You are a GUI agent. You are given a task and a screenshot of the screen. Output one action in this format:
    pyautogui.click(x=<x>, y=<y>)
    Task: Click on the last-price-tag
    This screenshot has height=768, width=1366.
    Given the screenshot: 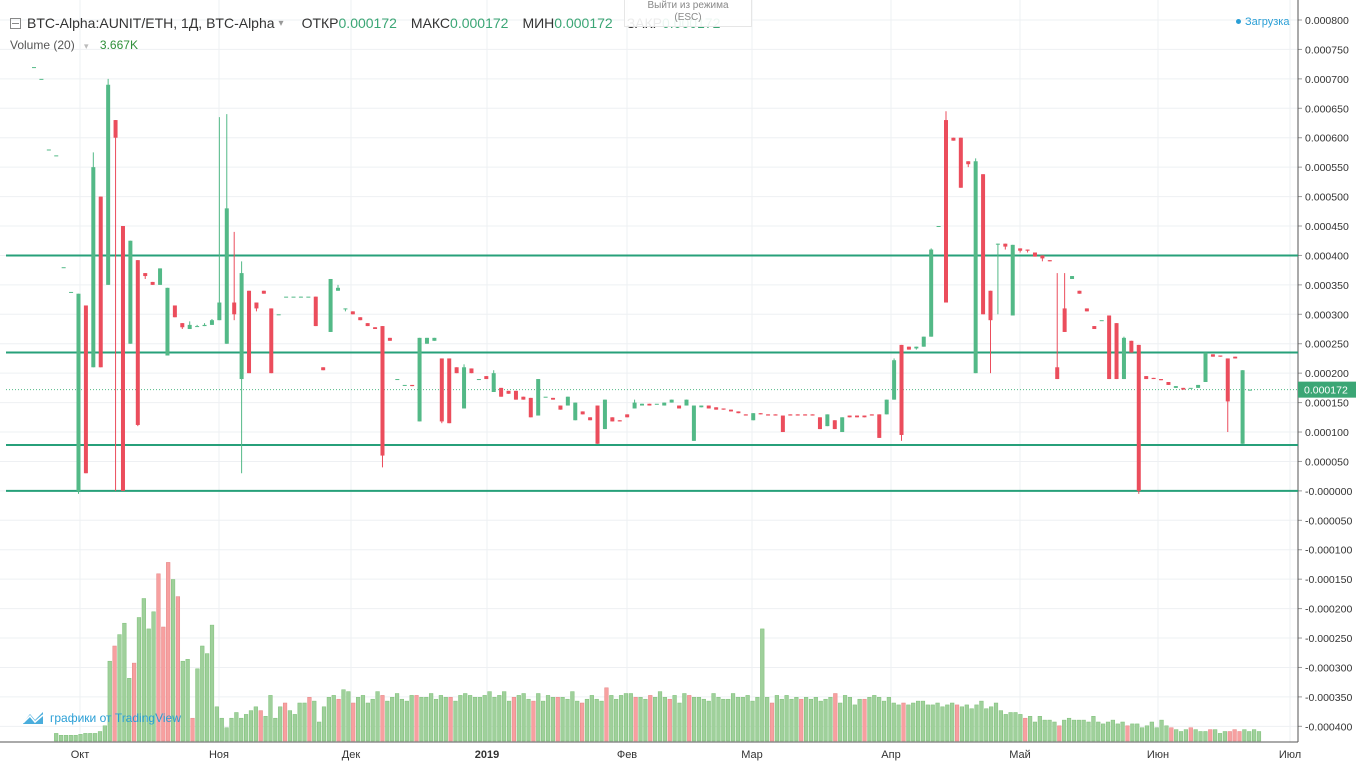 What is the action you would take?
    pyautogui.click(x=1327, y=389)
    